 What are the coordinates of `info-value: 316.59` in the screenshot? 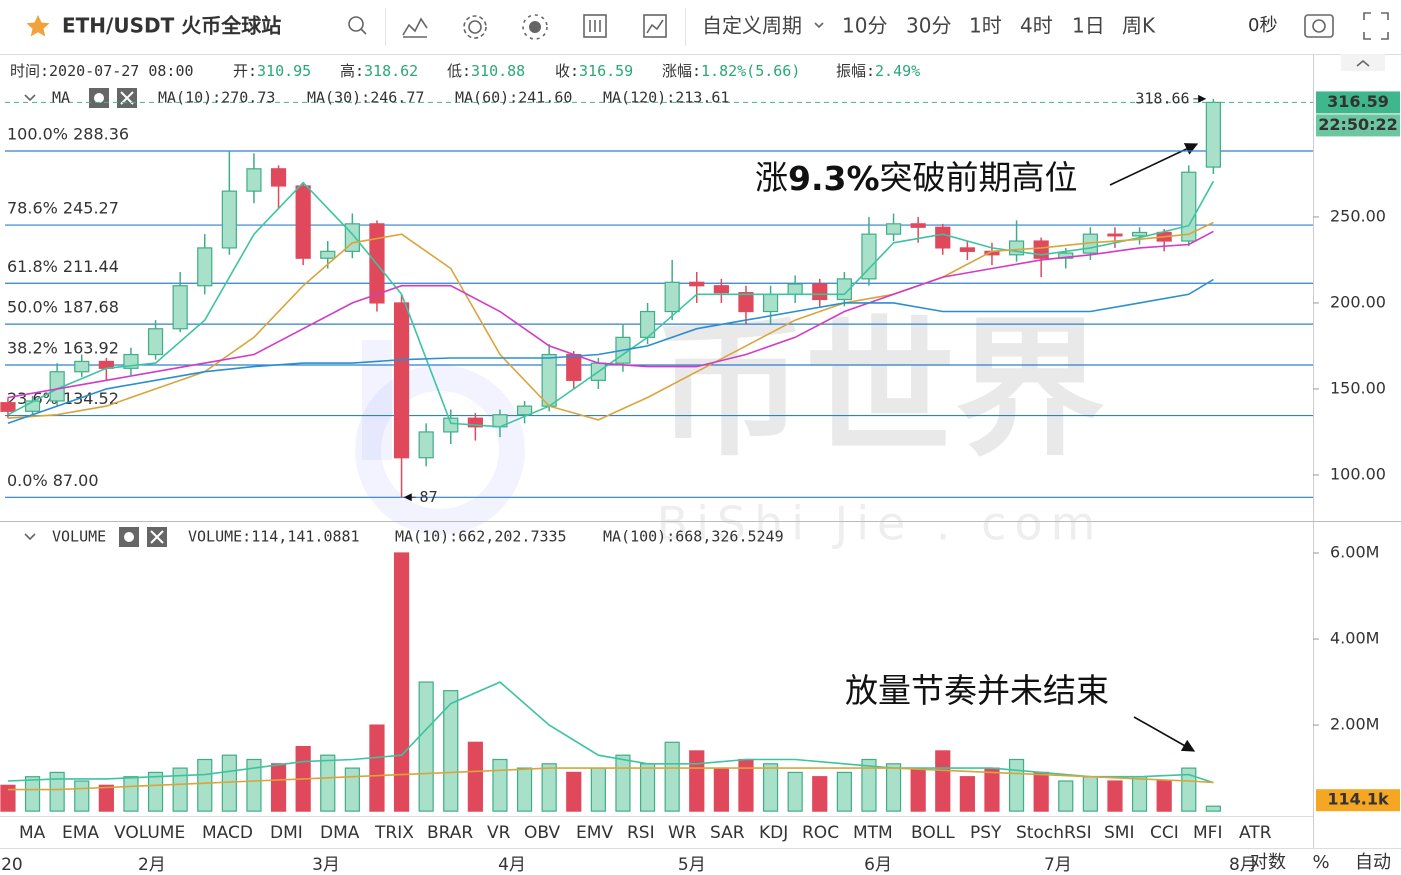 It's located at (606, 71).